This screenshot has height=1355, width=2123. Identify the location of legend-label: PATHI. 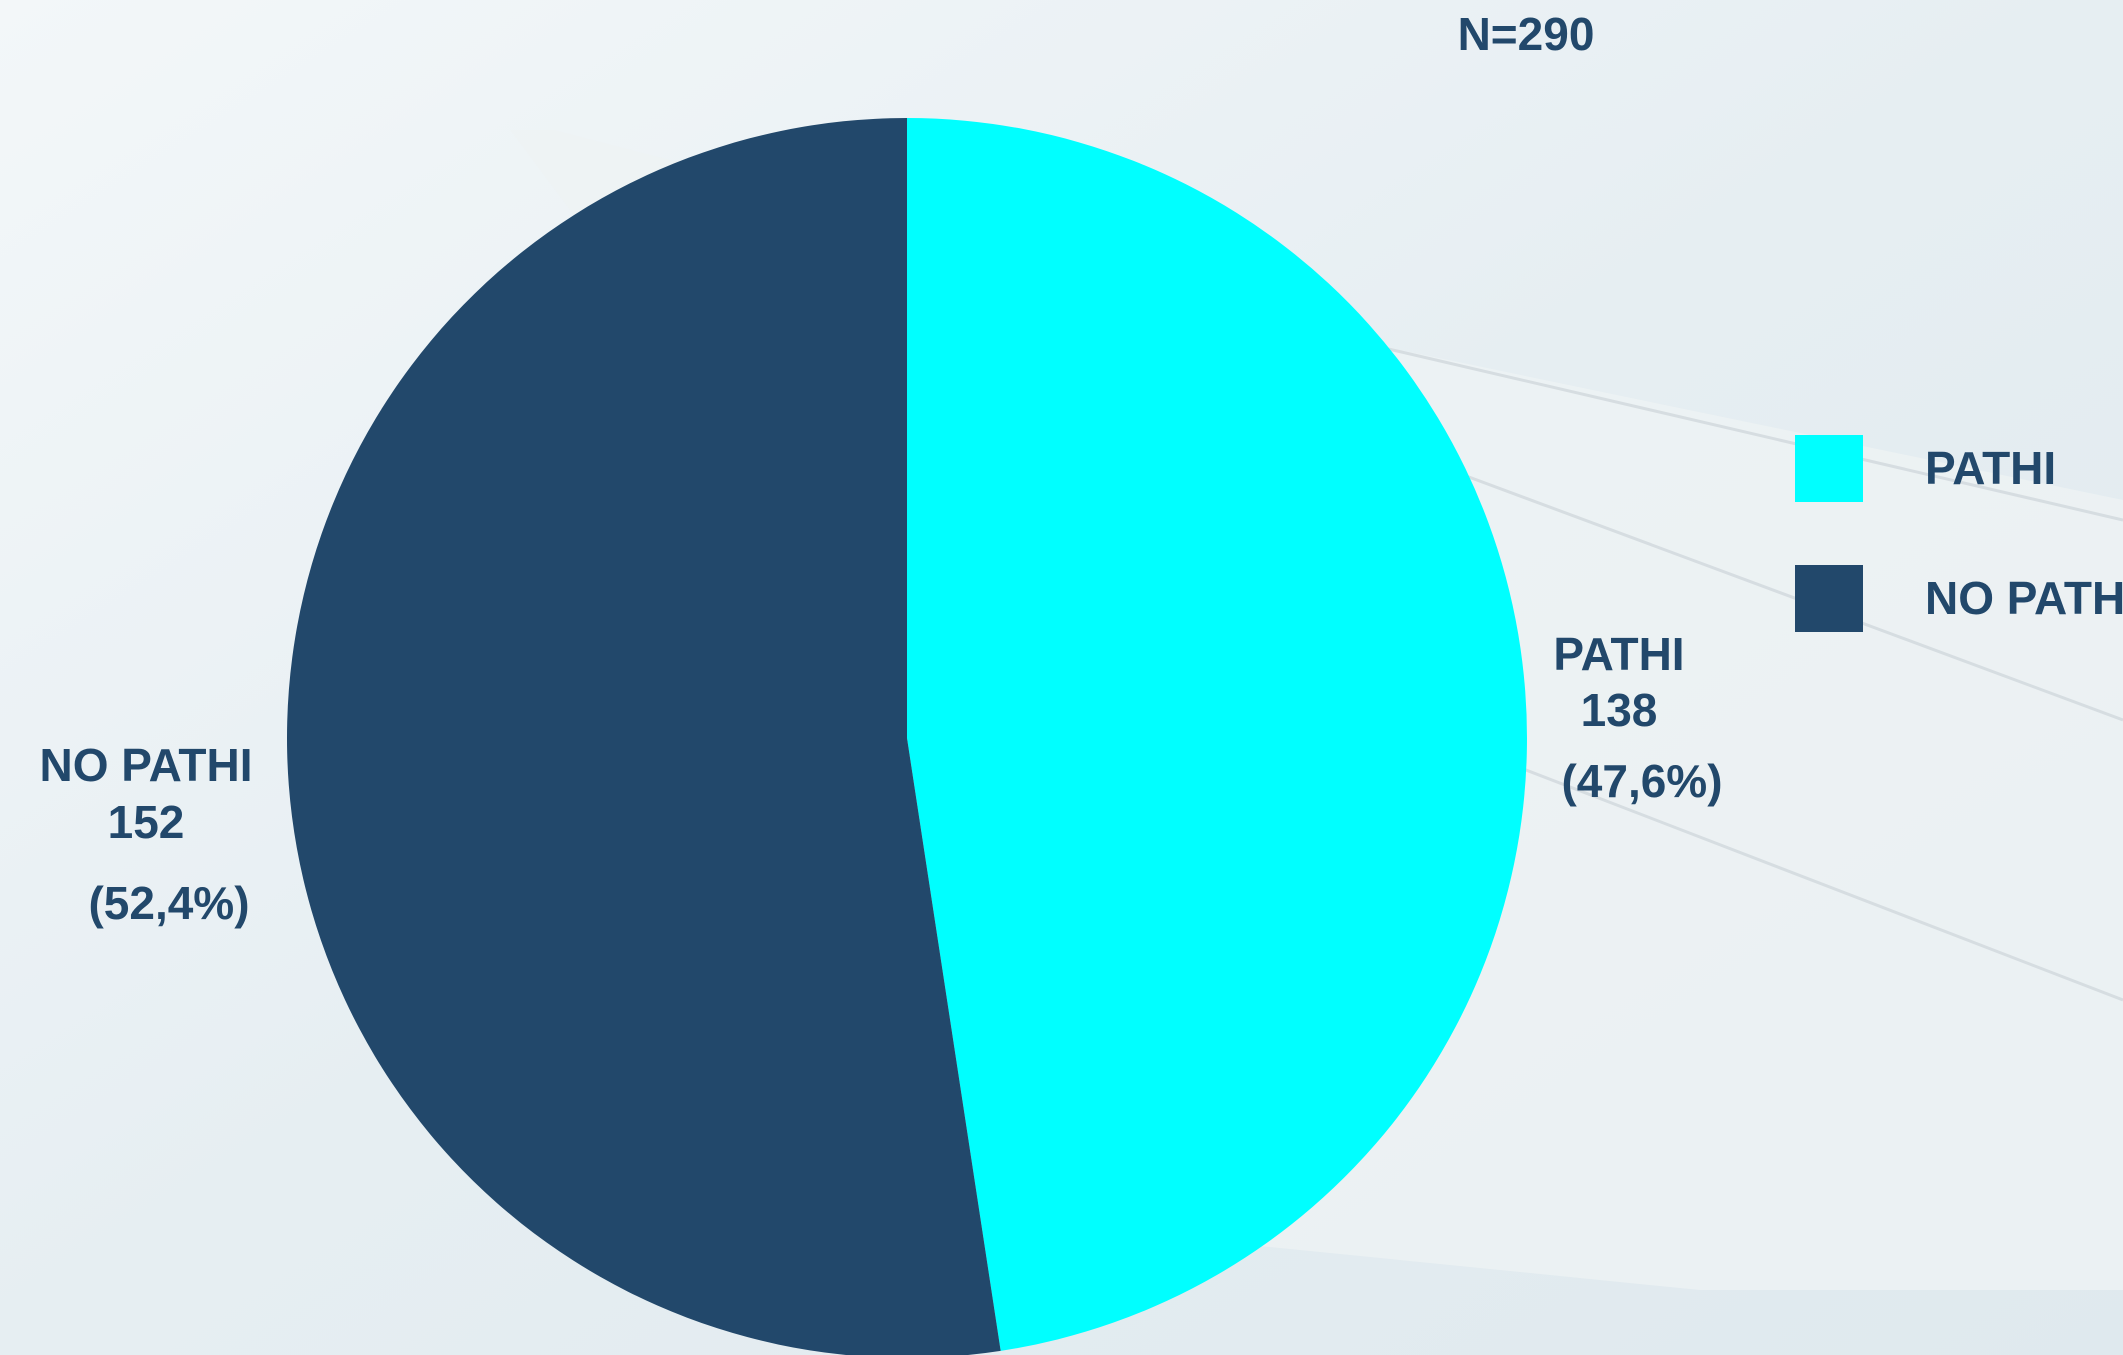
(1990, 468).